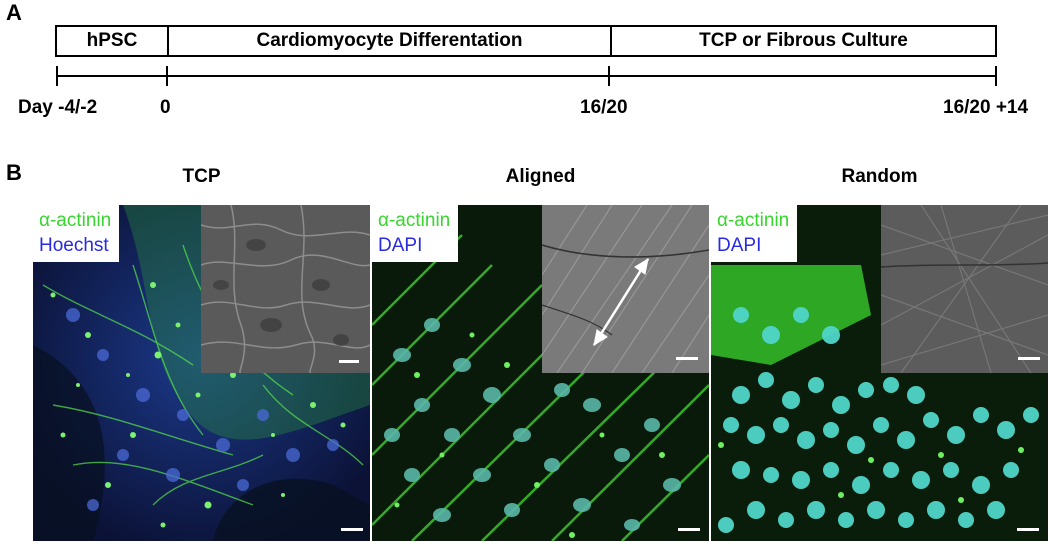 The image size is (1050, 544). What do you see at coordinates (58, 107) in the screenshot?
I see `day-label-start: Day -4/-2` at bounding box center [58, 107].